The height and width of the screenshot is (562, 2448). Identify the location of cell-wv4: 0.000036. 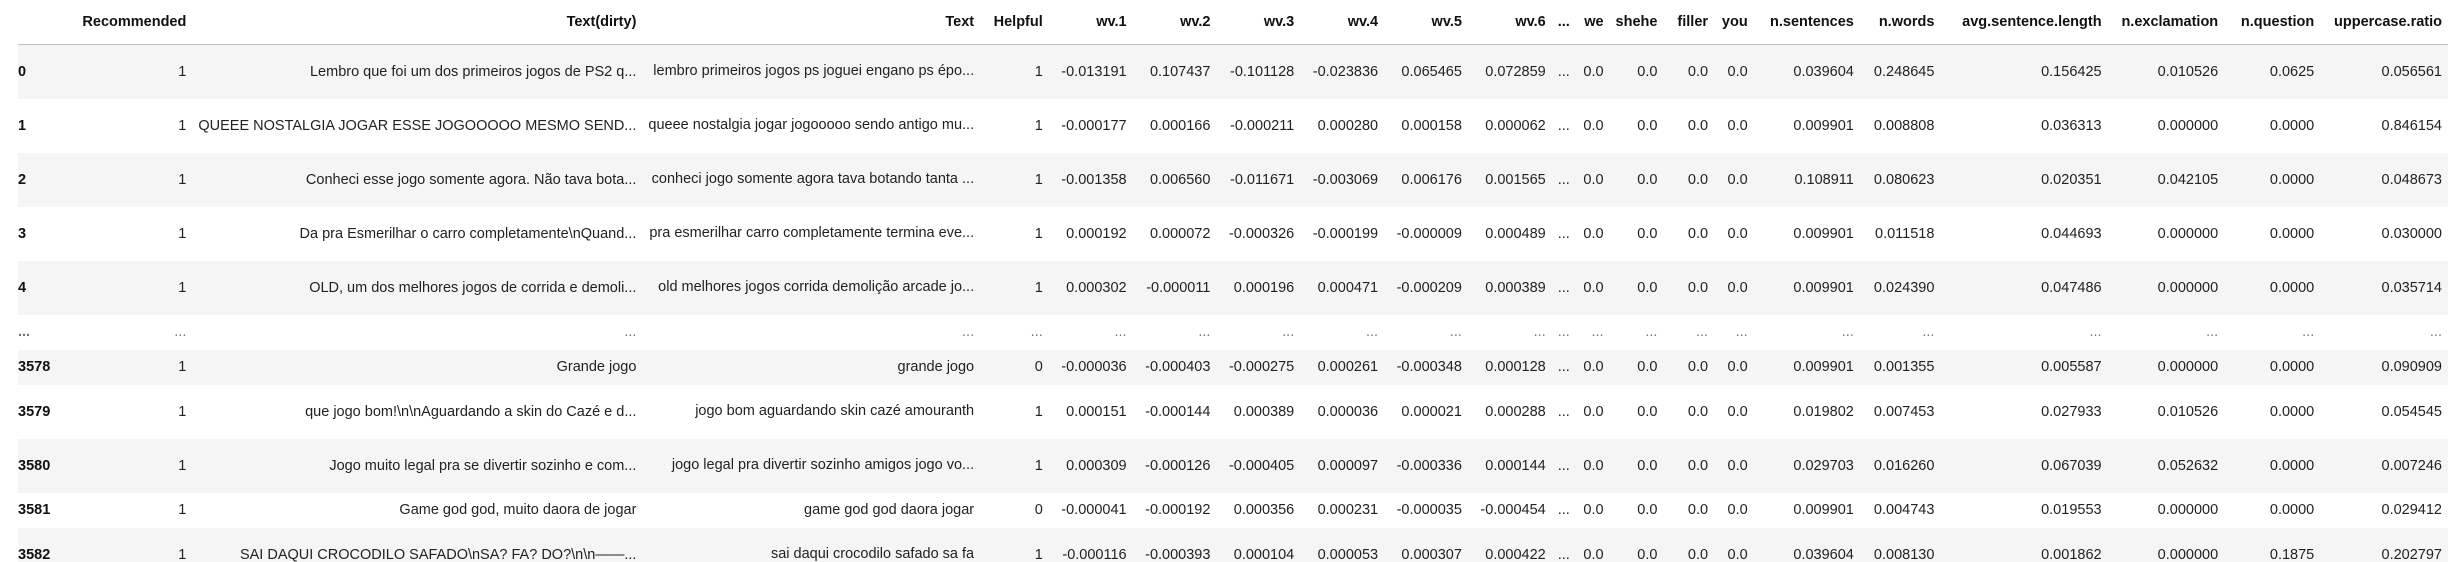
(1348, 411).